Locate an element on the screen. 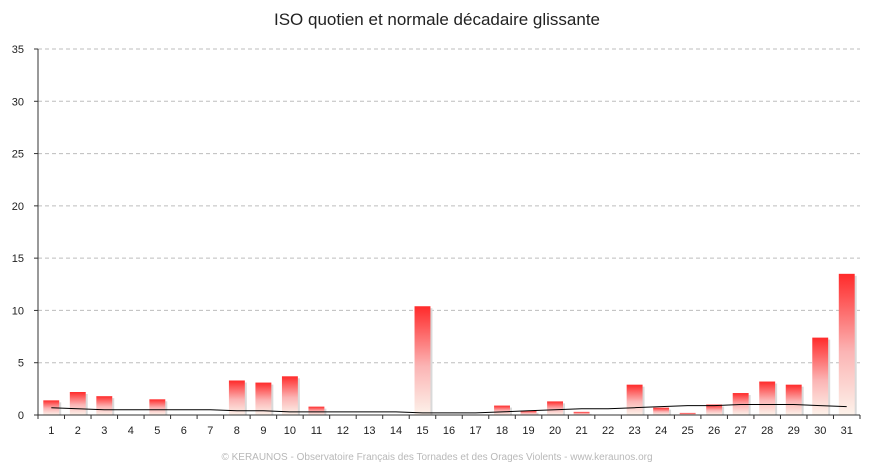 This screenshot has width=874, height=471. x-tick-label: 17 is located at coordinates (475, 431).